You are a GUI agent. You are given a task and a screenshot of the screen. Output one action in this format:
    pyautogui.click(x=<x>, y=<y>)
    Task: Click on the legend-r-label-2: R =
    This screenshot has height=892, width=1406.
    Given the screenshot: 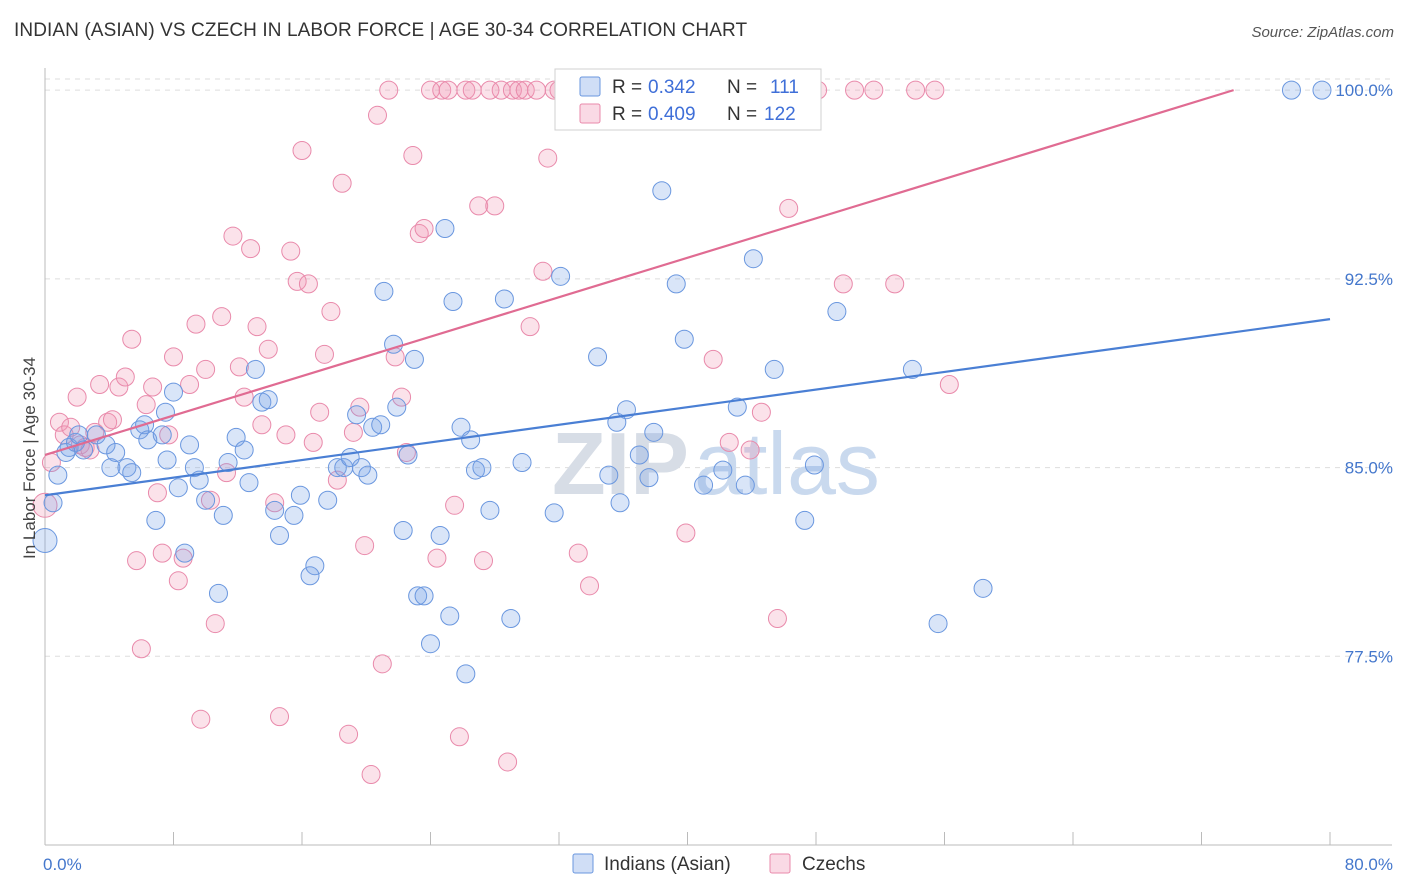 What is the action you would take?
    pyautogui.click(x=627, y=114)
    